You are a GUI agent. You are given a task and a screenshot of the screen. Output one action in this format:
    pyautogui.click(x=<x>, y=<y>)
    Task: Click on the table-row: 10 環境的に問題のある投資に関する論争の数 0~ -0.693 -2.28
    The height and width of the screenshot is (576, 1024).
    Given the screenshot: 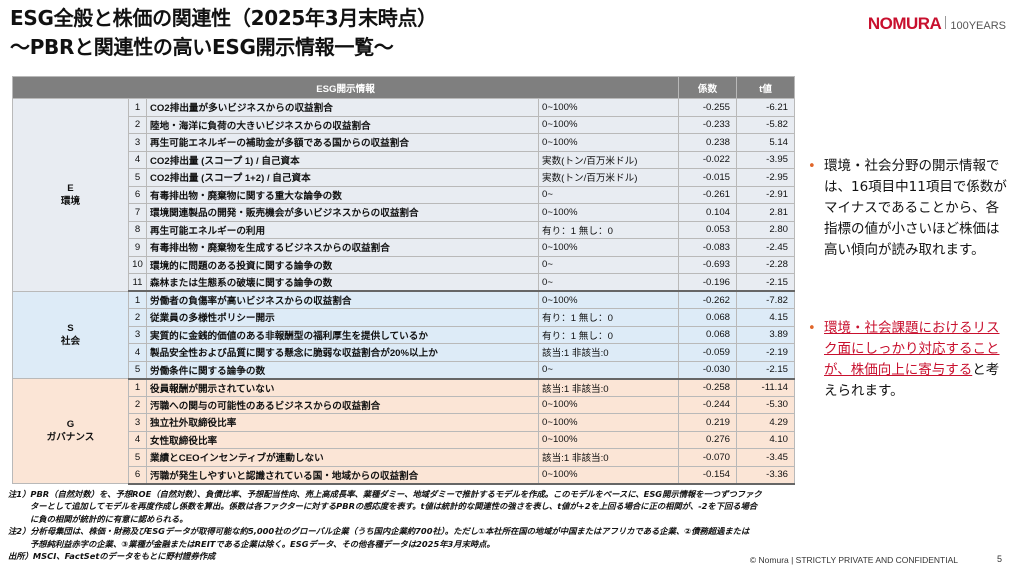 What is the action you would take?
    pyautogui.click(x=404, y=264)
    